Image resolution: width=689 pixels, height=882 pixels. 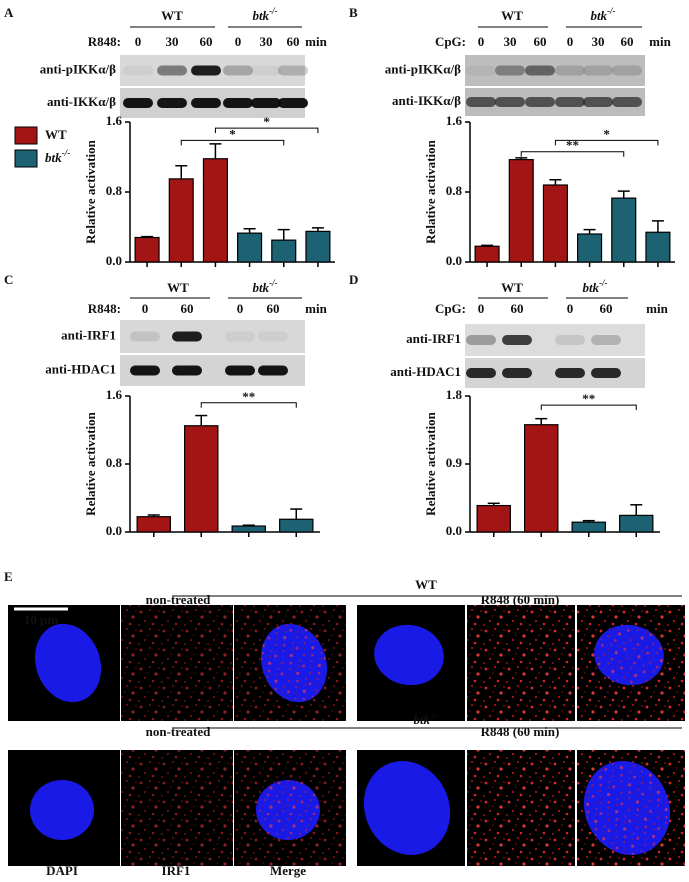 I want to click on panel-letter: D, so click(x=353, y=279).